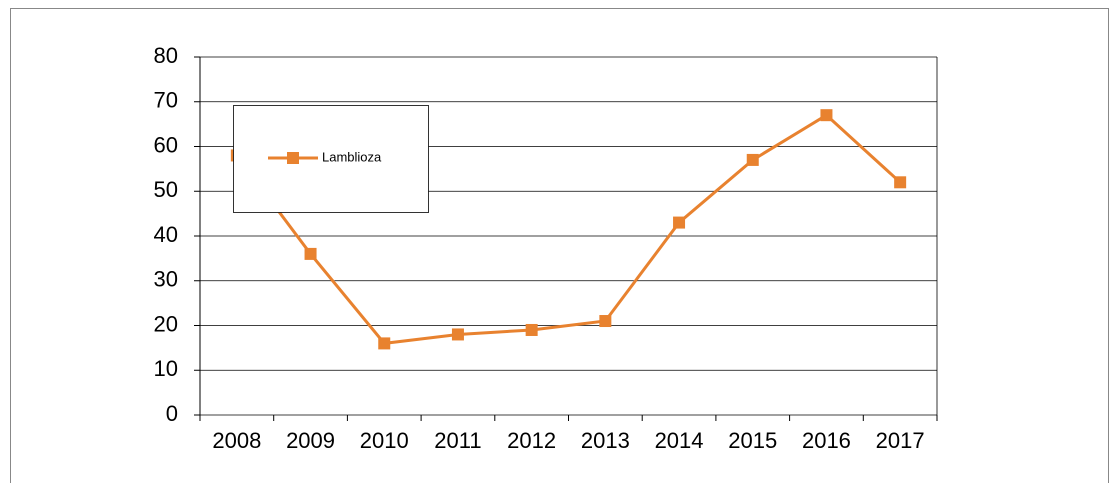  Describe the element at coordinates (236, 440) in the screenshot. I see `x-tick-label: 2008` at that location.